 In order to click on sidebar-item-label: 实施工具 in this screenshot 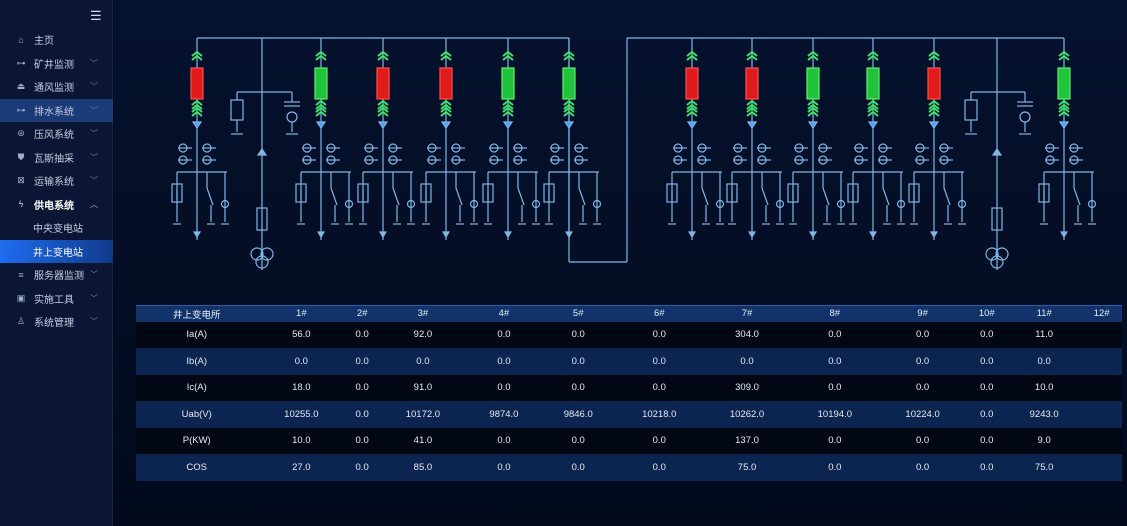, I will do `click(54, 300)`.